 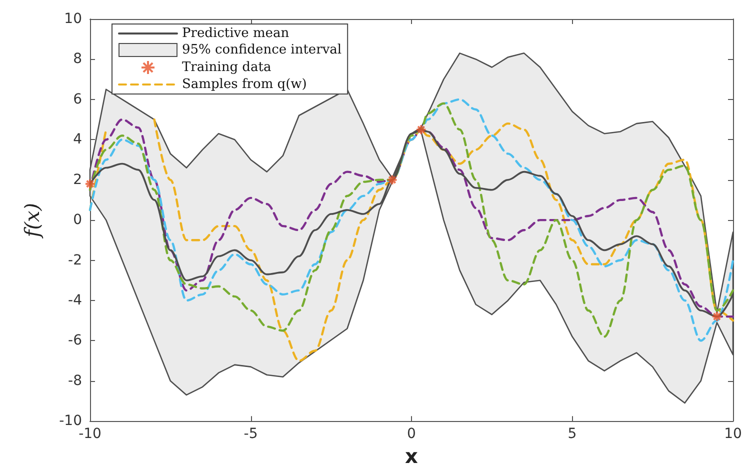 What do you see at coordinates (77, 99) in the screenshot?
I see `y-tick-label: 6` at bounding box center [77, 99].